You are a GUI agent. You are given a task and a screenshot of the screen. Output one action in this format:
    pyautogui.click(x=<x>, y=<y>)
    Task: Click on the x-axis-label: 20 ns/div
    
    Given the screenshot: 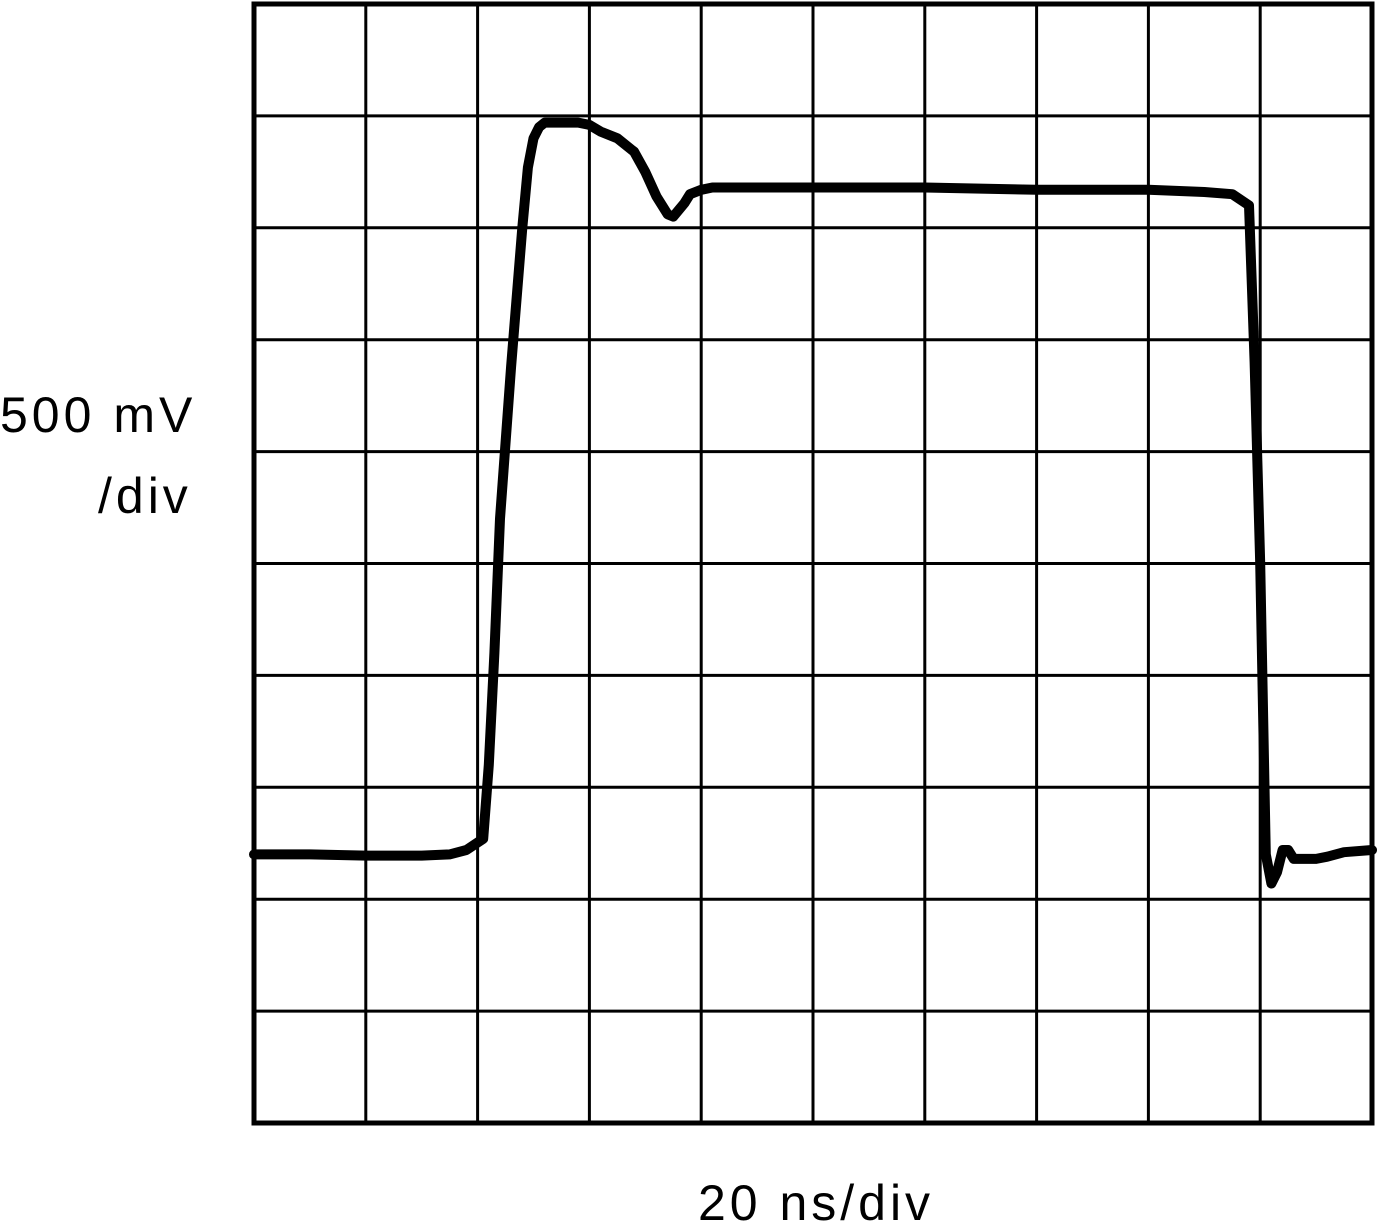 What is the action you would take?
    pyautogui.click(x=816, y=1203)
    